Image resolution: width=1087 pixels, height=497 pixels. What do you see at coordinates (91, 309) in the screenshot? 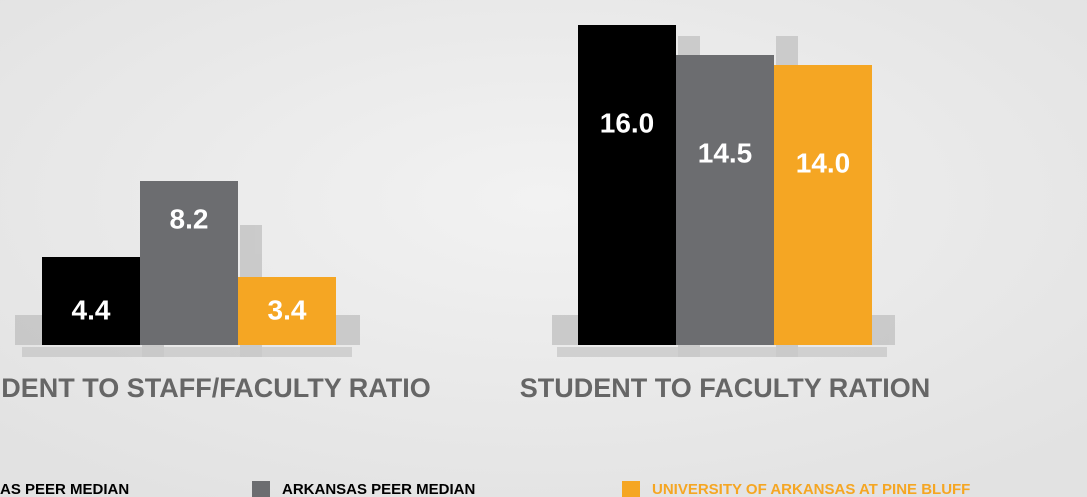
I see `value-label: 4.4` at bounding box center [91, 309].